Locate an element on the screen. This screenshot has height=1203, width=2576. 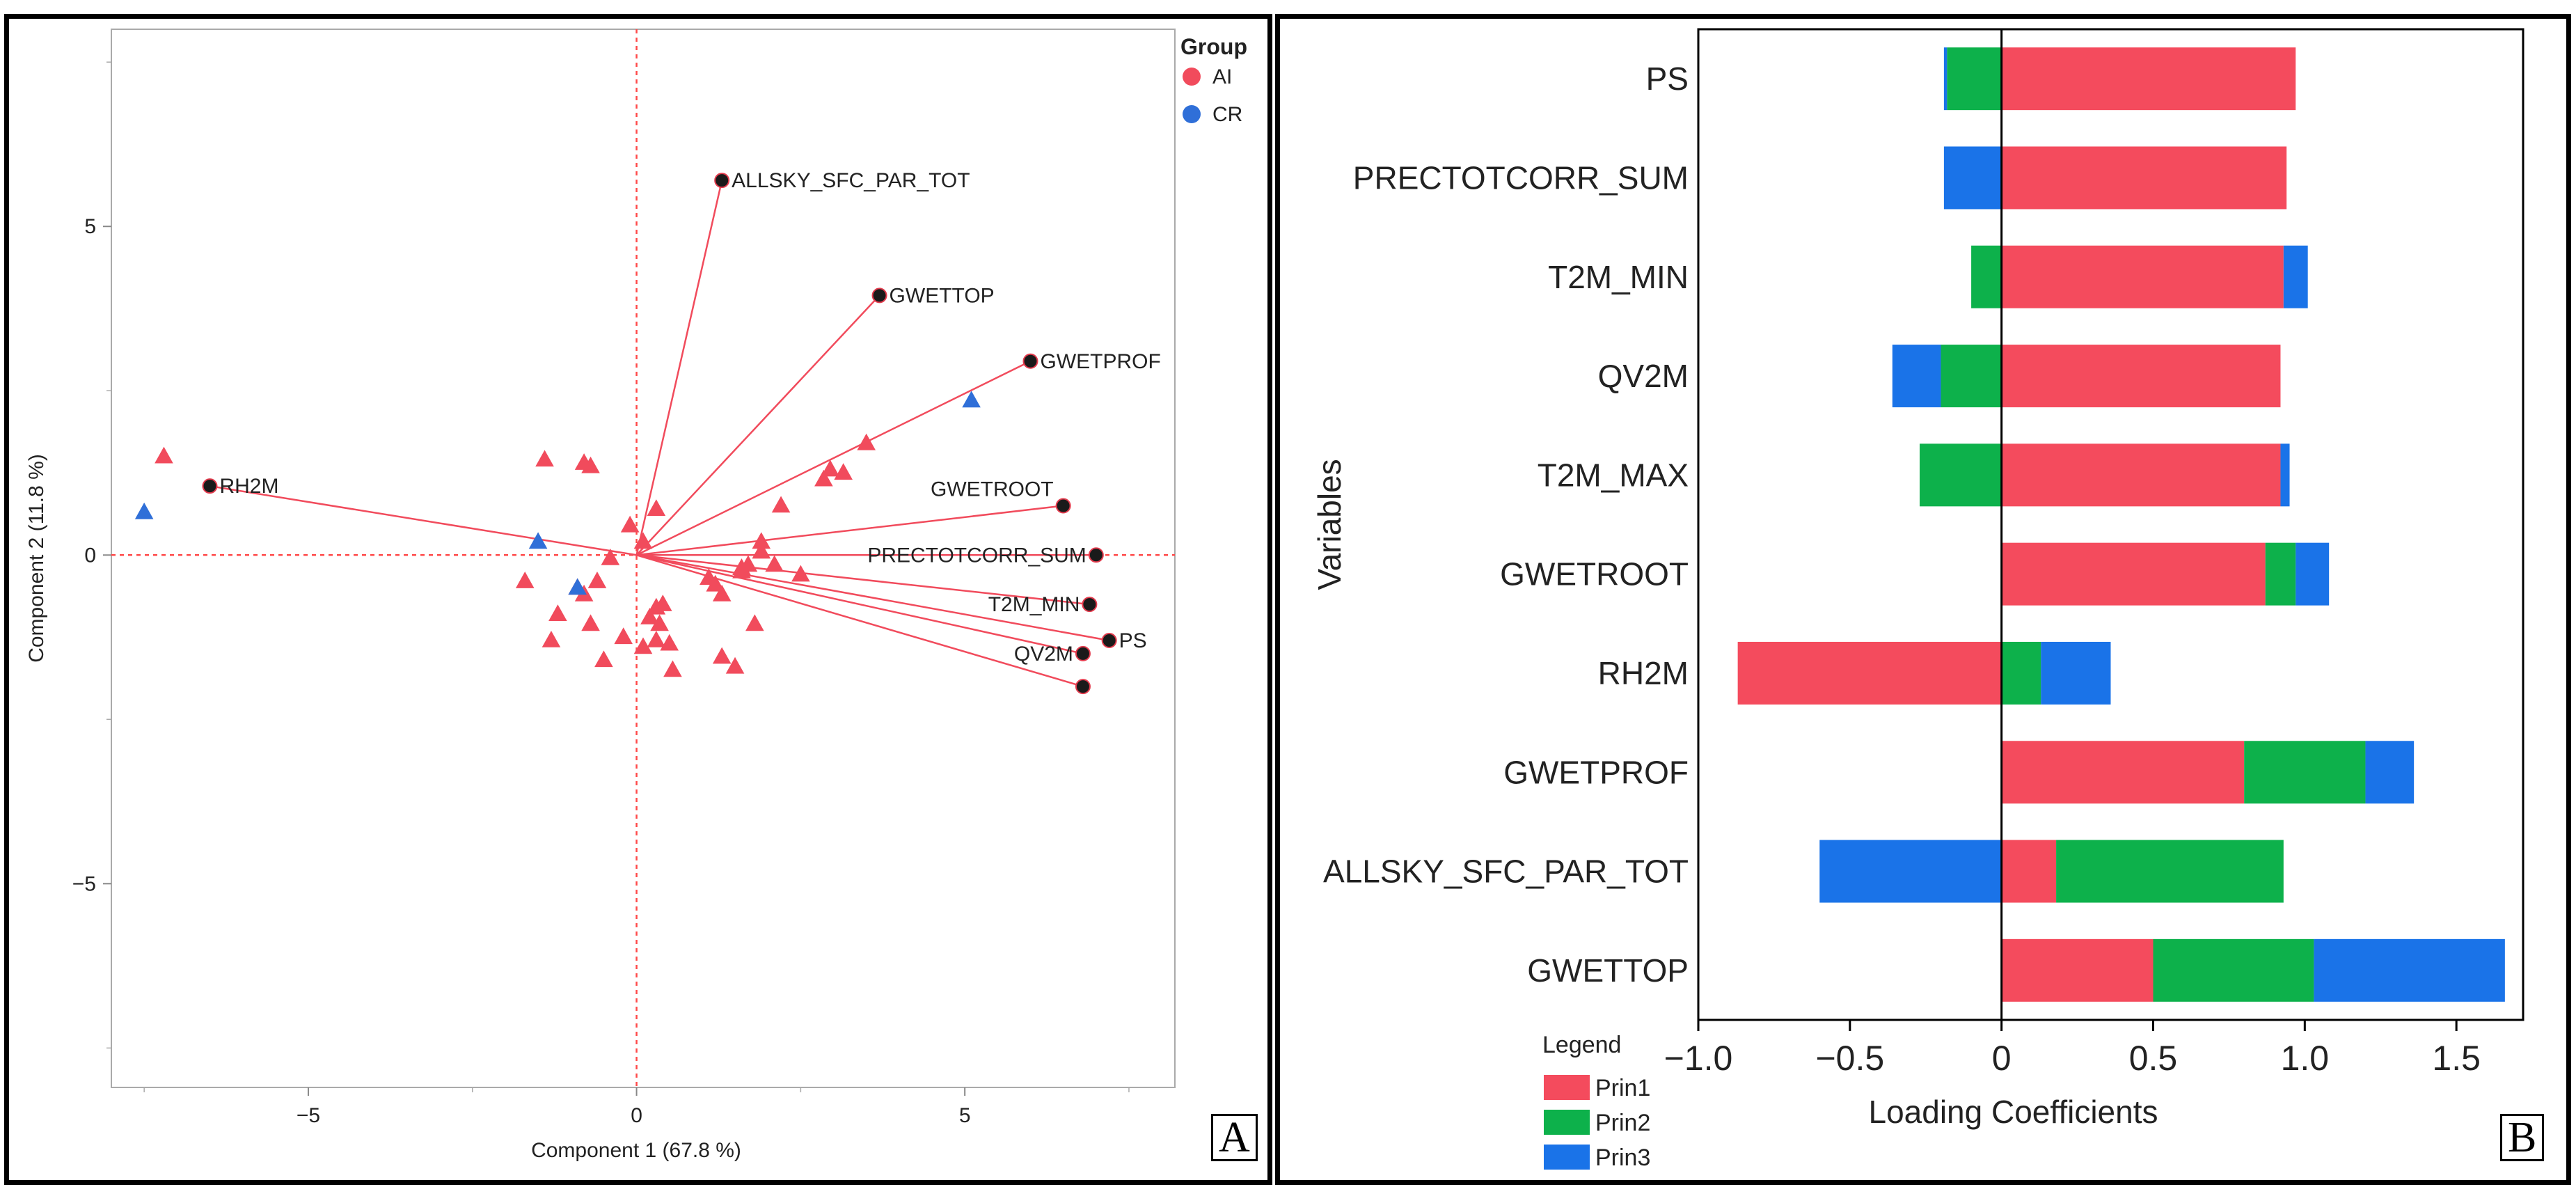
category-label: GWETROOT is located at coordinates (1594, 574).